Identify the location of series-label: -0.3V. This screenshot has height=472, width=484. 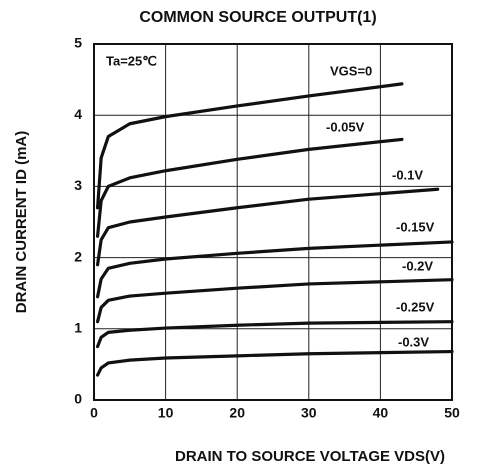
(413, 341).